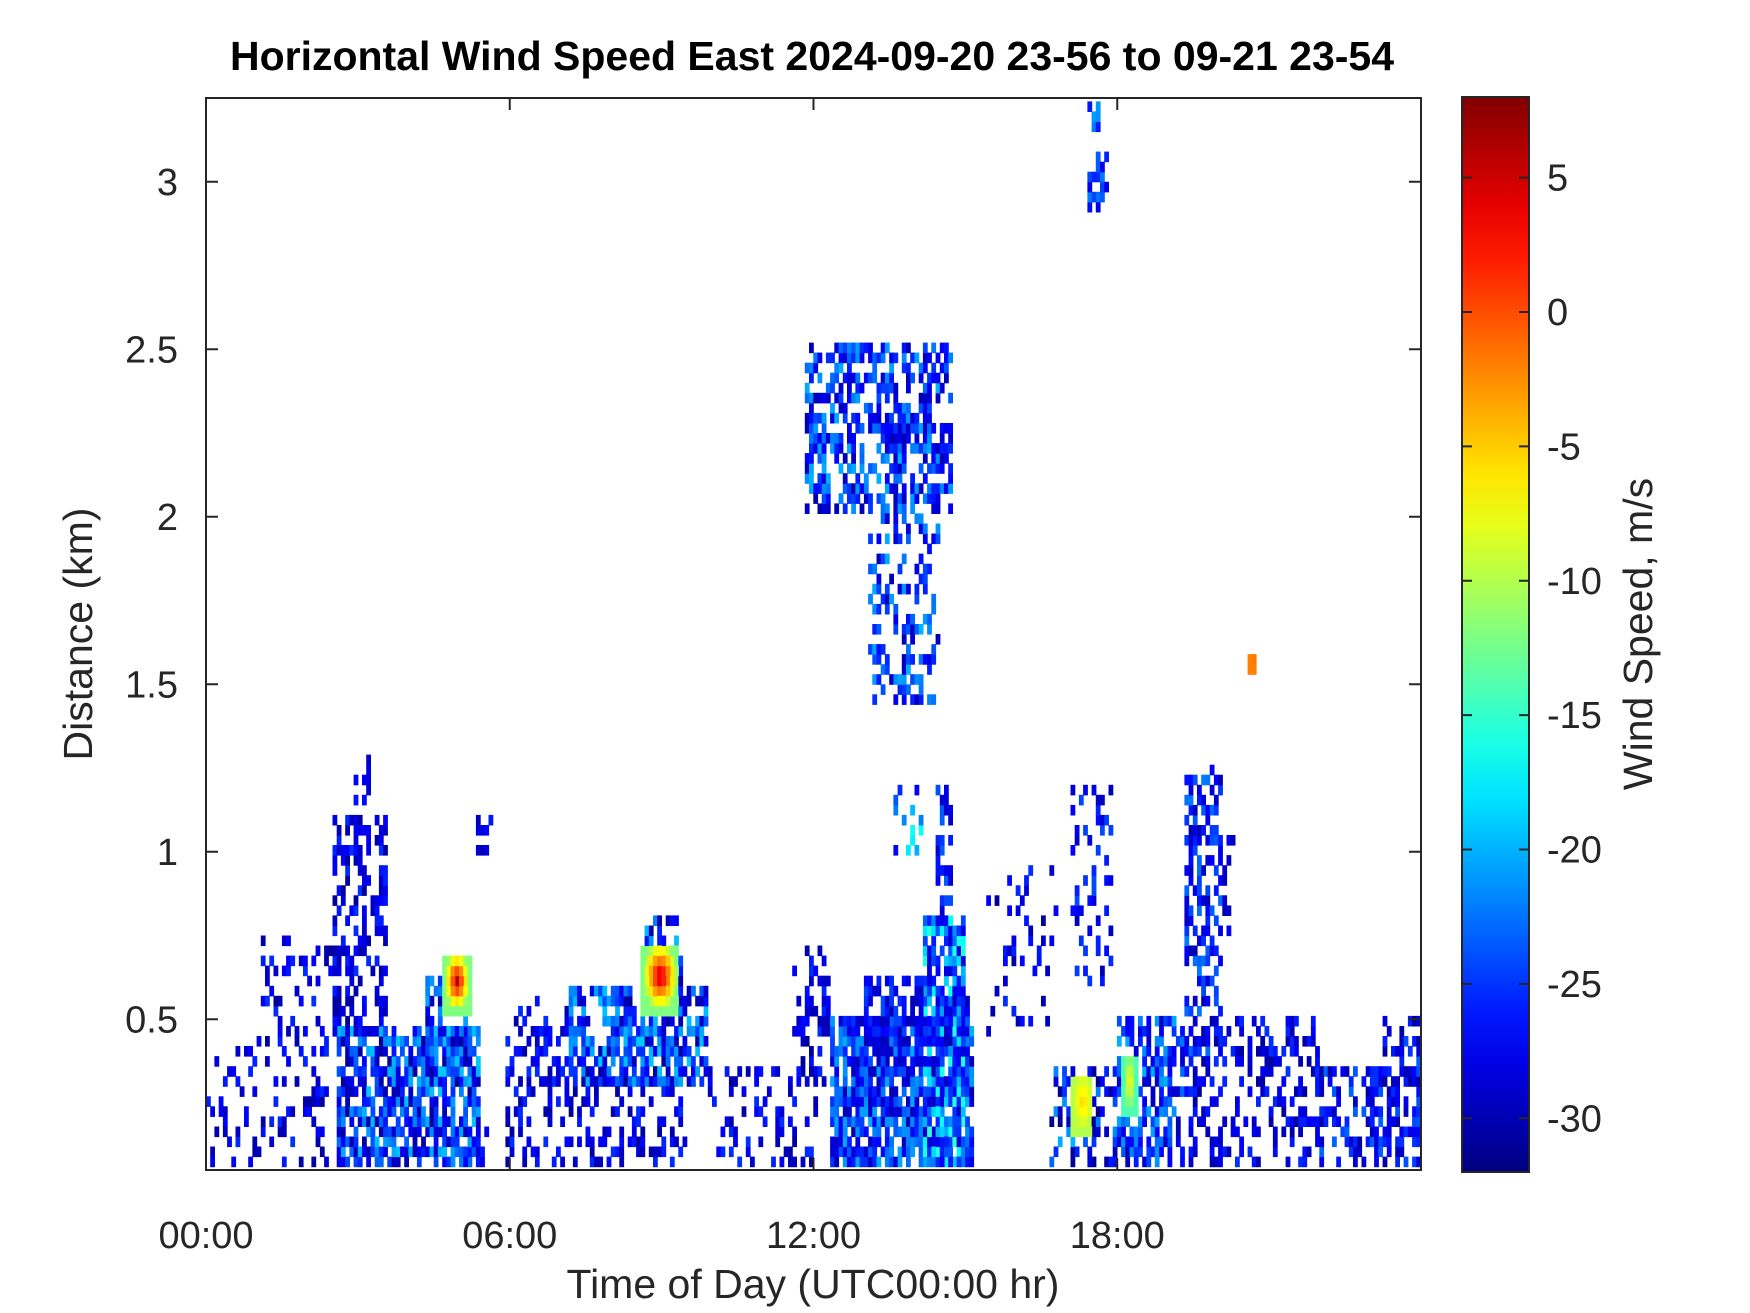  What do you see at coordinates (78, 634) in the screenshot?
I see `y-axis-label: Distance (km)` at bounding box center [78, 634].